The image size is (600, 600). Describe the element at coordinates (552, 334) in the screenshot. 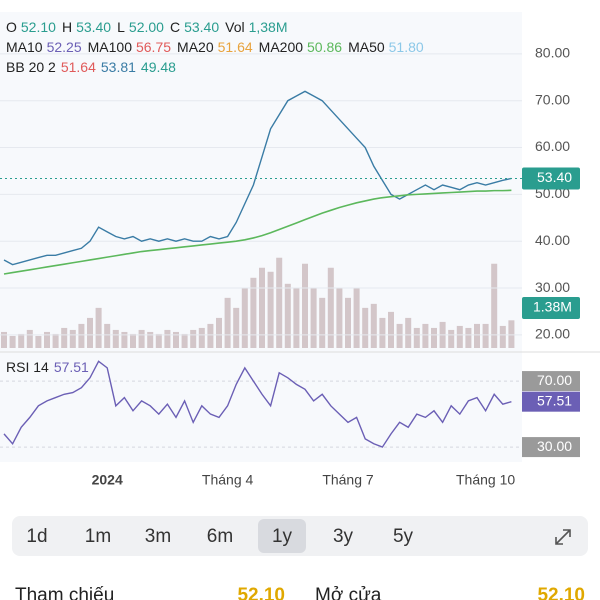

I see `y-tick-label: 20.00` at that location.